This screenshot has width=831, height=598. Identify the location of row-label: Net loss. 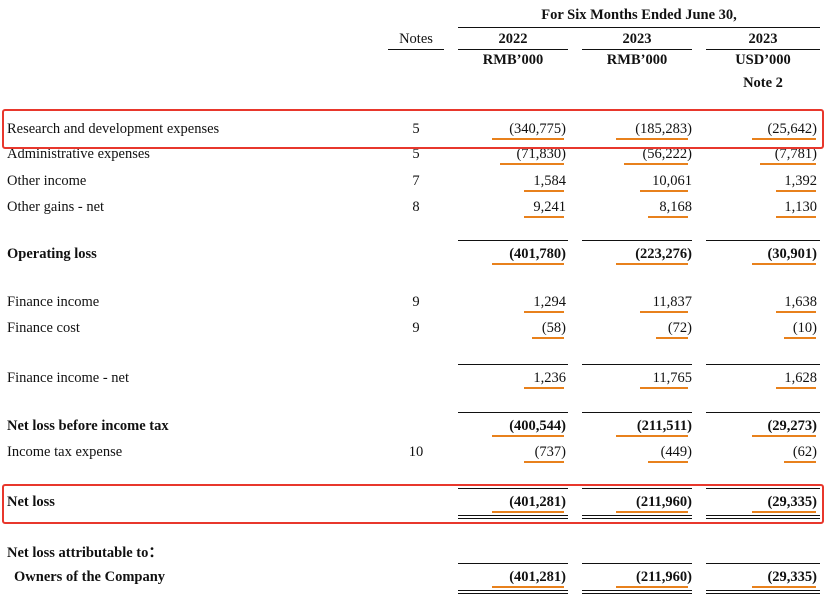
(31, 502).